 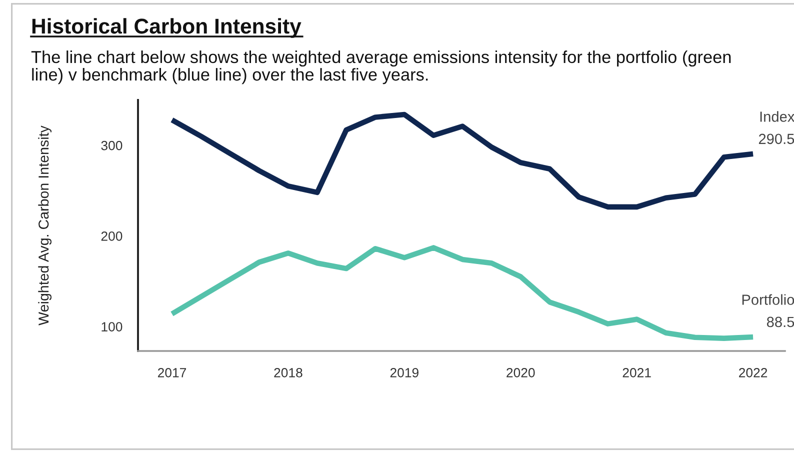 I want to click on y-tick-label: 100, so click(x=112, y=327).